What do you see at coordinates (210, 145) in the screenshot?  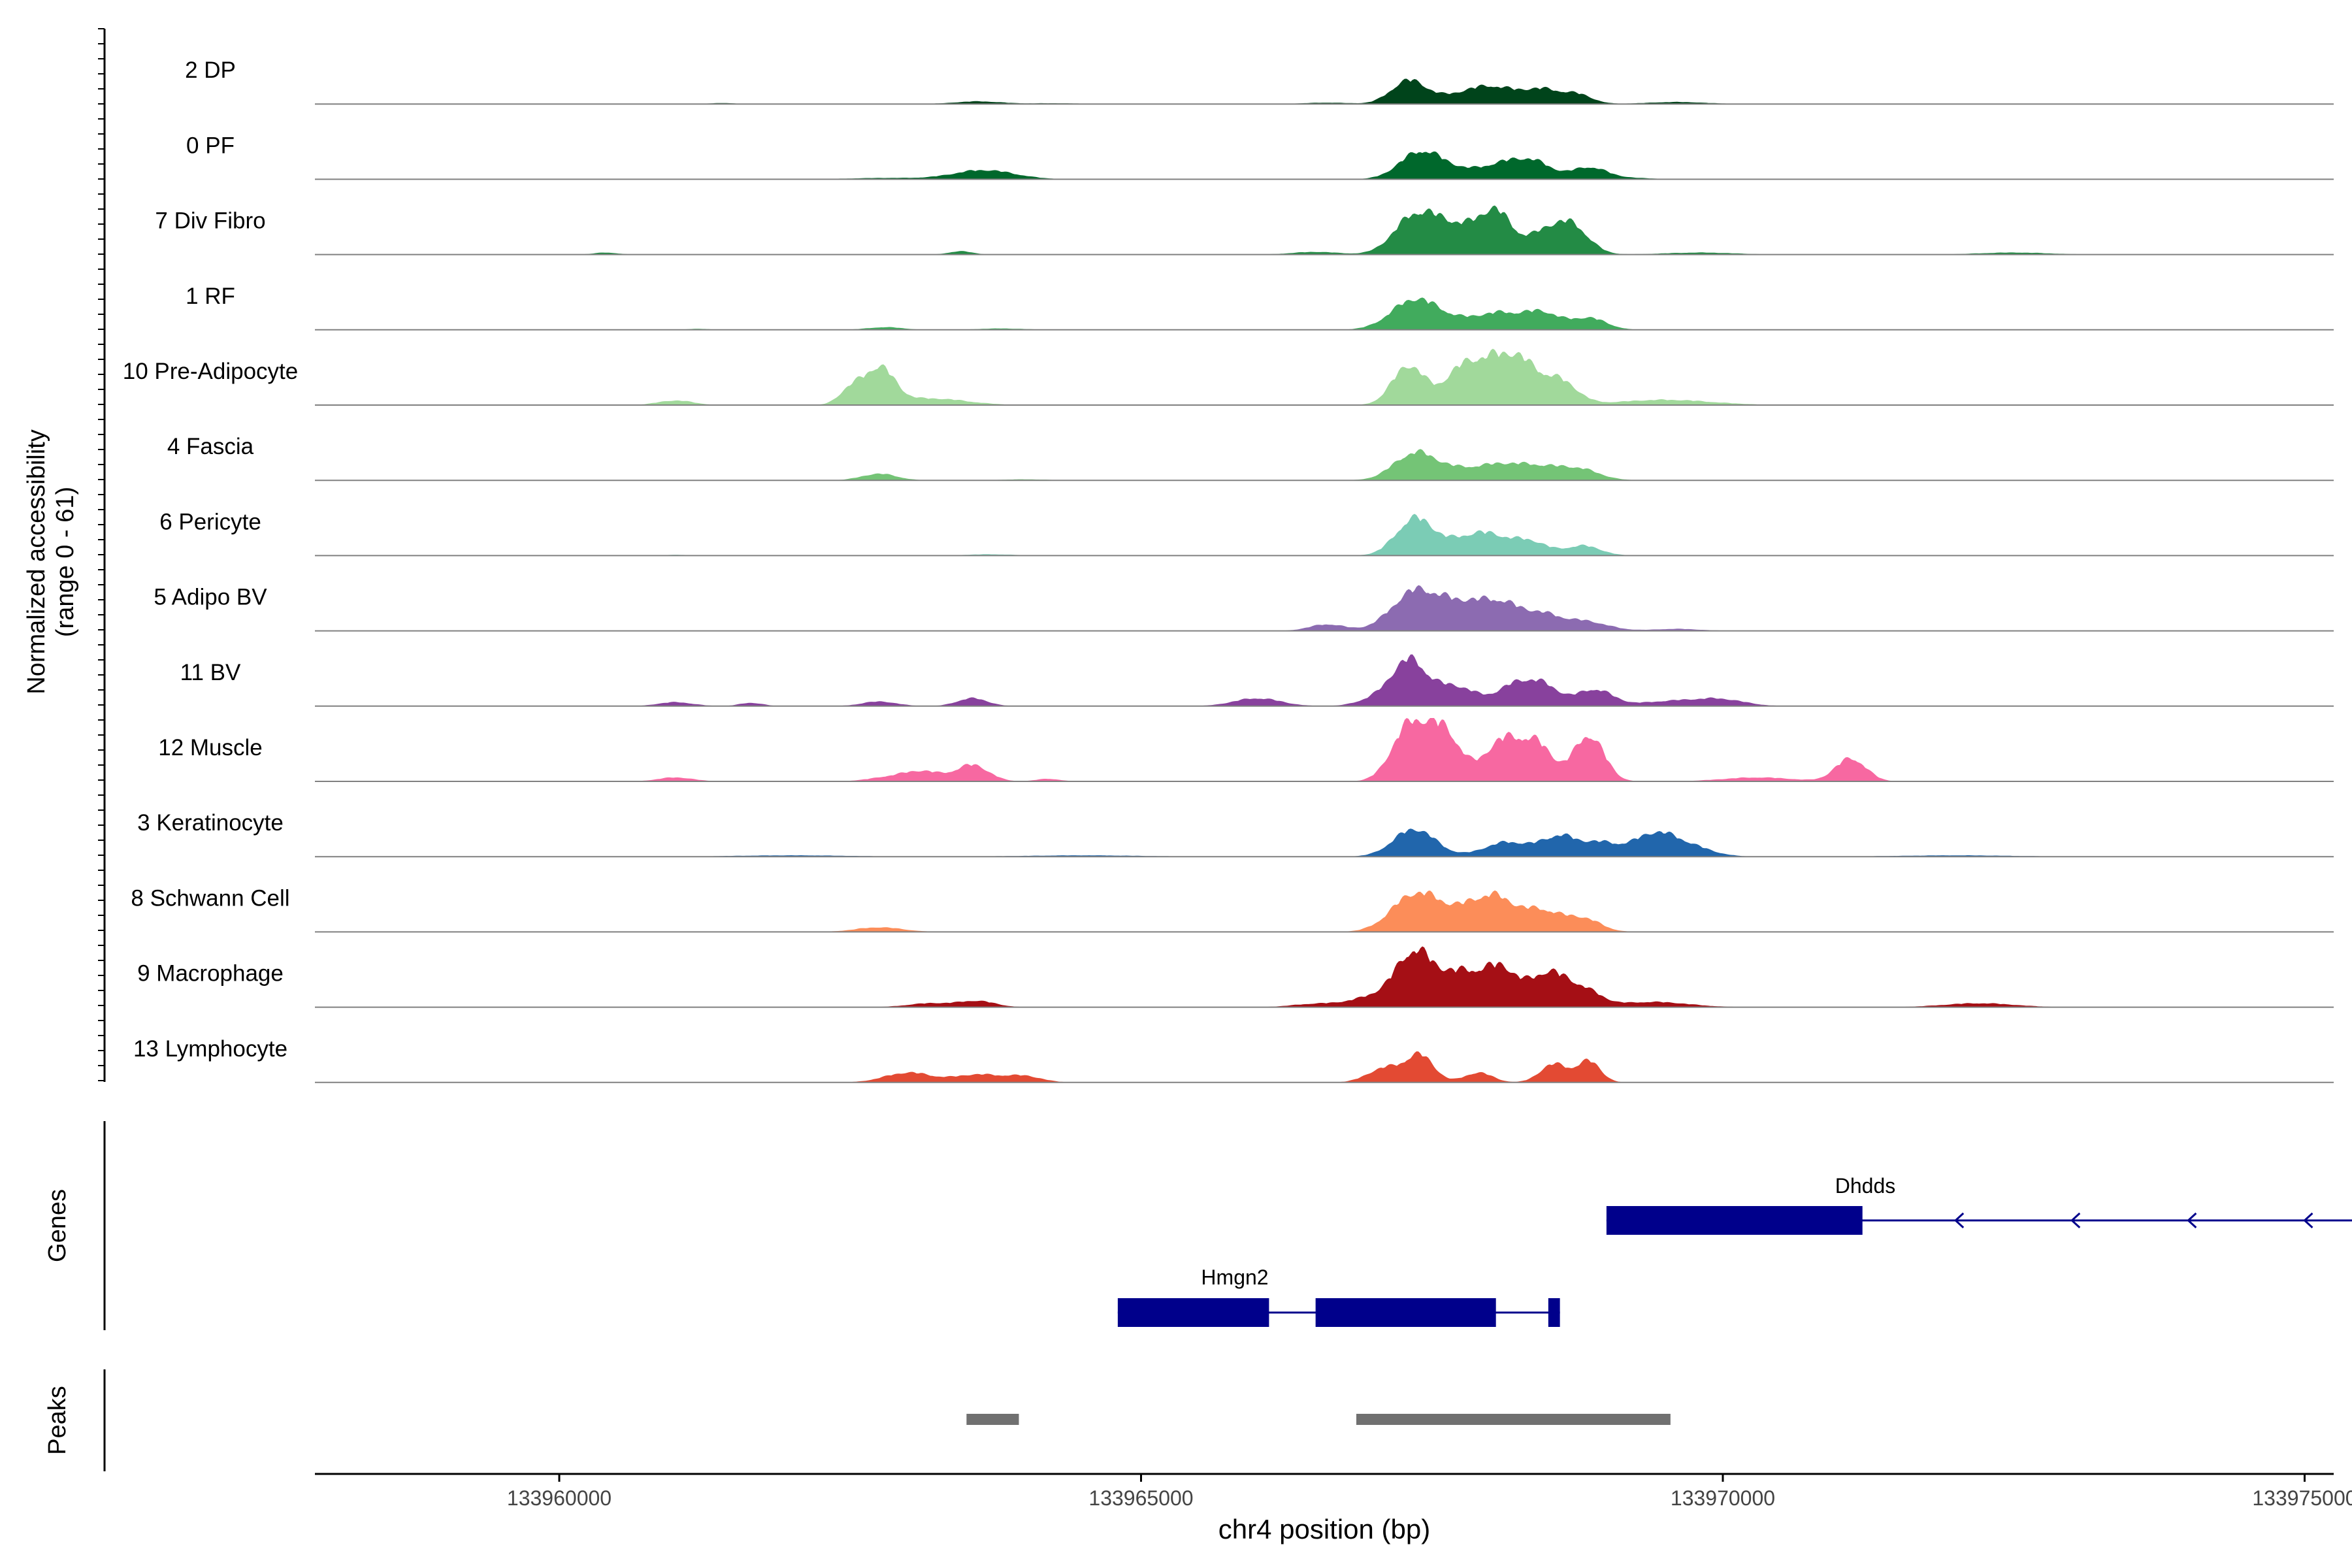 I see `track-label: 0 PF` at bounding box center [210, 145].